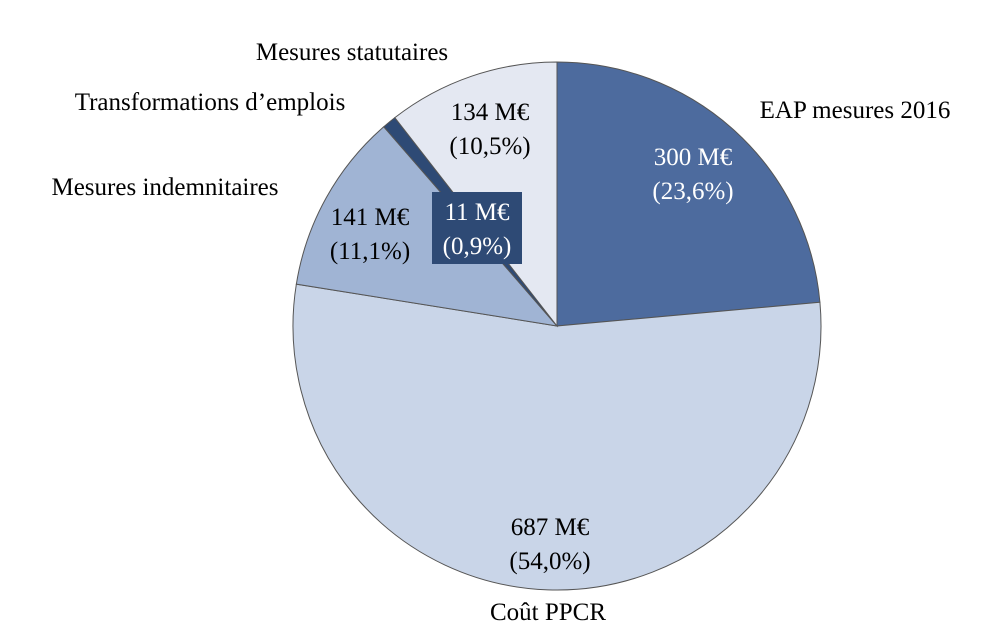 The height and width of the screenshot is (638, 996). What do you see at coordinates (549, 561) in the screenshot?
I see `data-label-percent: (54,0%)` at bounding box center [549, 561].